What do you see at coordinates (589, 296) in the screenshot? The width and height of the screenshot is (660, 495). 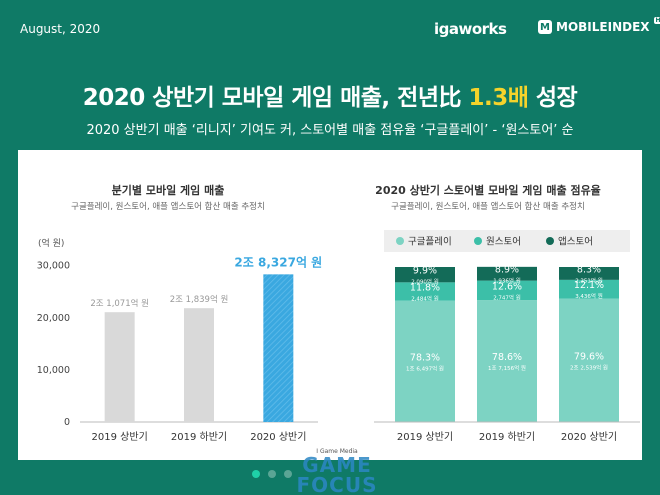 I see `segment-amount-label: 3,436억 원` at bounding box center [589, 296].